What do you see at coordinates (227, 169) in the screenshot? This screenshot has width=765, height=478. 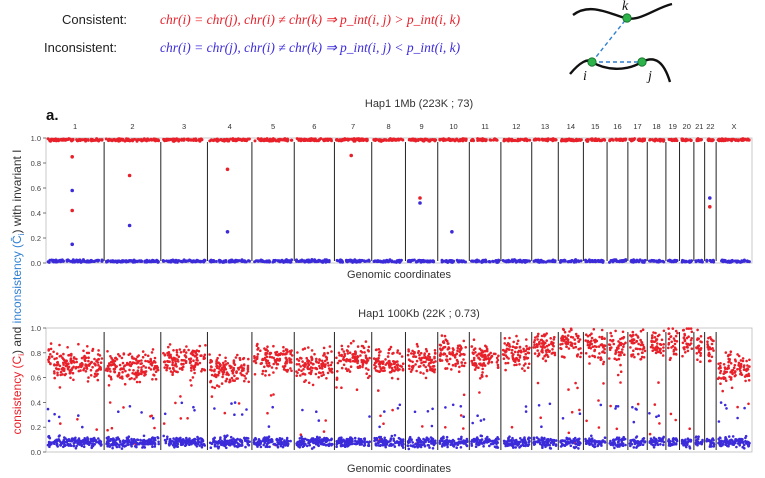 I see `outlier-consistency-chr4` at bounding box center [227, 169].